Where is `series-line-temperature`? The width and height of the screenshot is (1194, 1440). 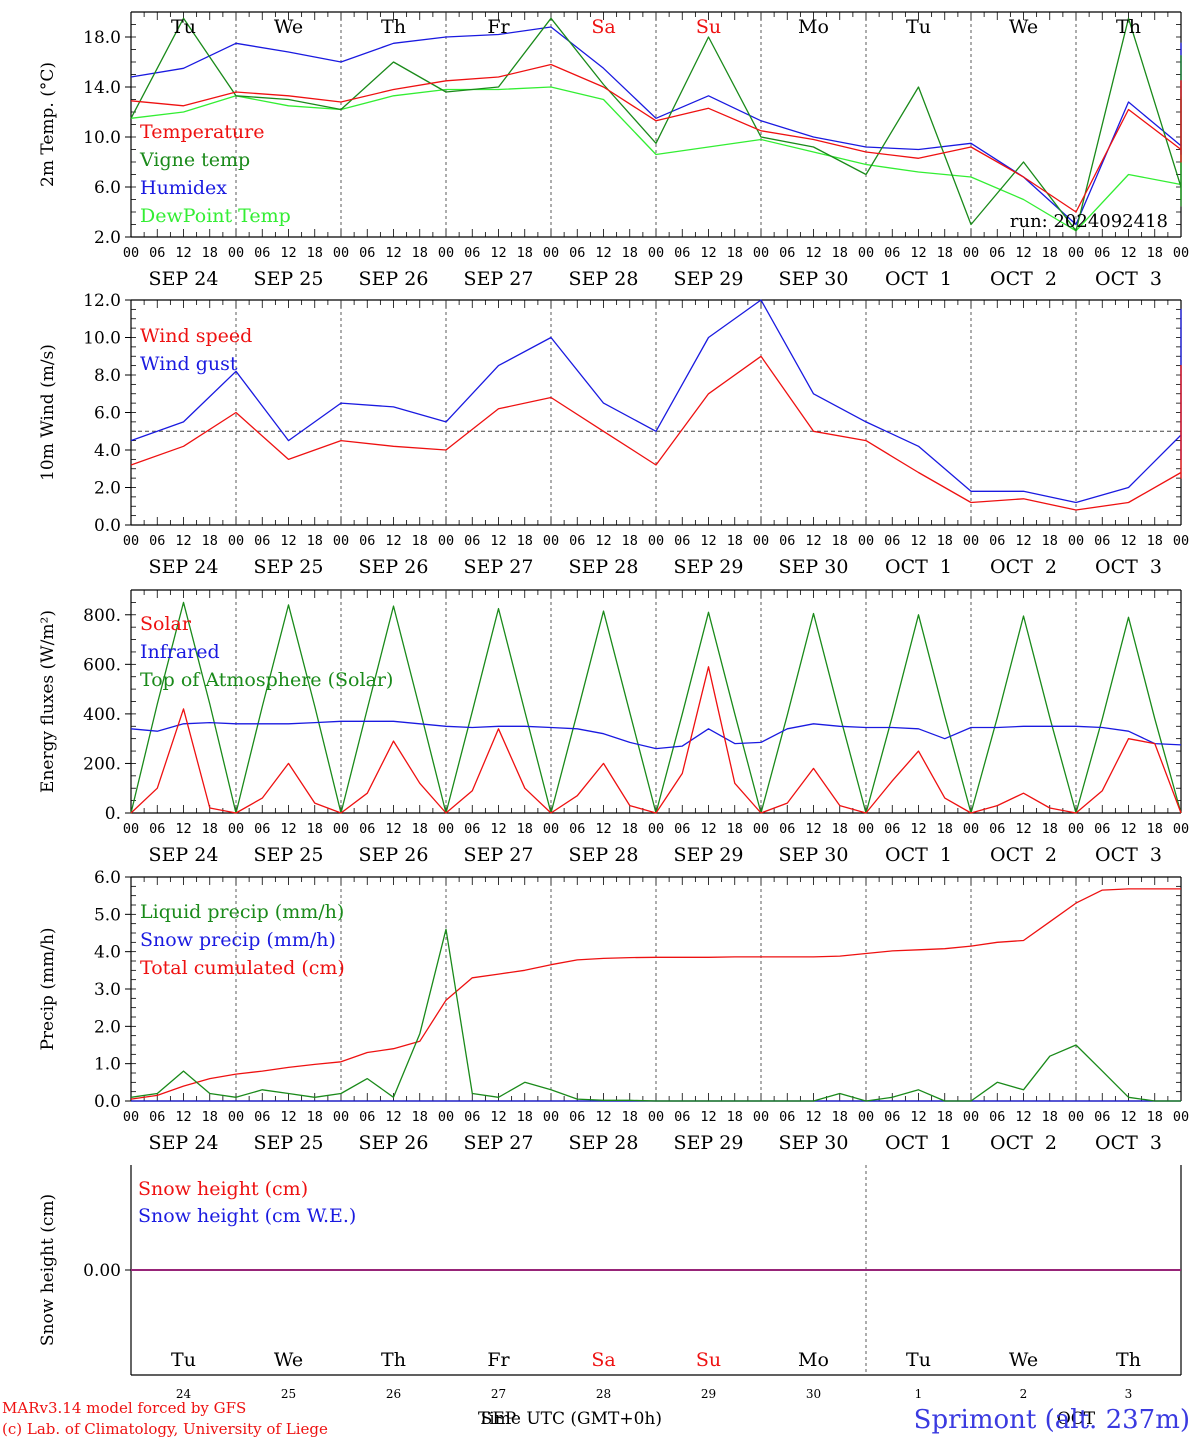 series-line-temperature is located at coordinates (656, 138).